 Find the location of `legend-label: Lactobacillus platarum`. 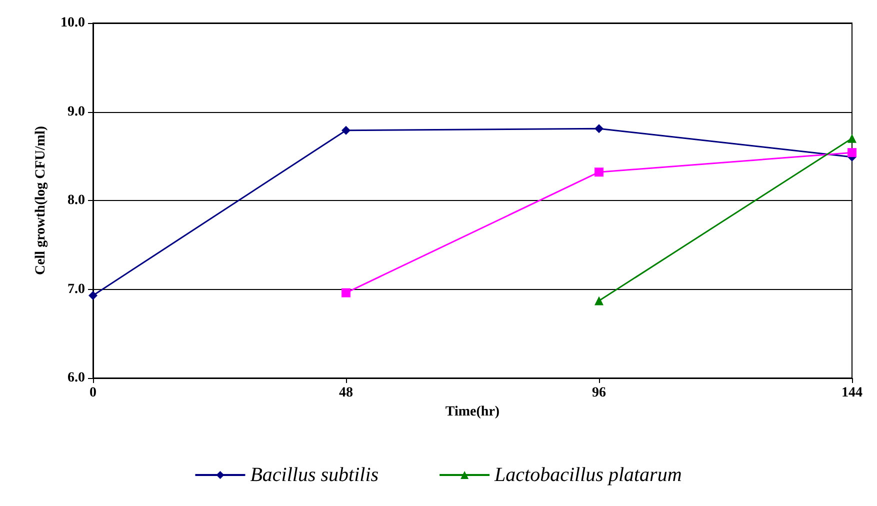

legend-label: Lactobacillus platarum is located at coordinates (588, 475).